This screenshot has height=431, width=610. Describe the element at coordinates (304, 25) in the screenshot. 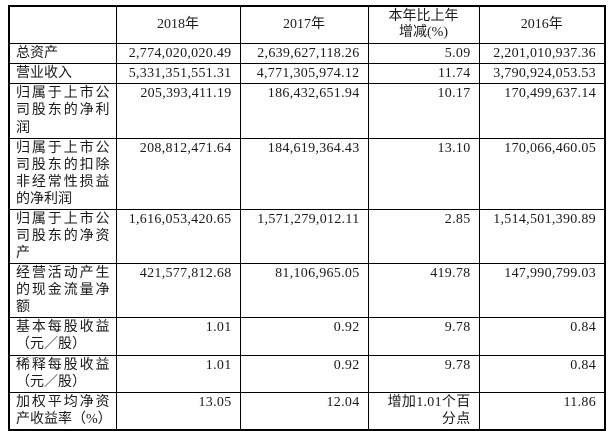

I see `header-2017-cell: 2017年` at that location.